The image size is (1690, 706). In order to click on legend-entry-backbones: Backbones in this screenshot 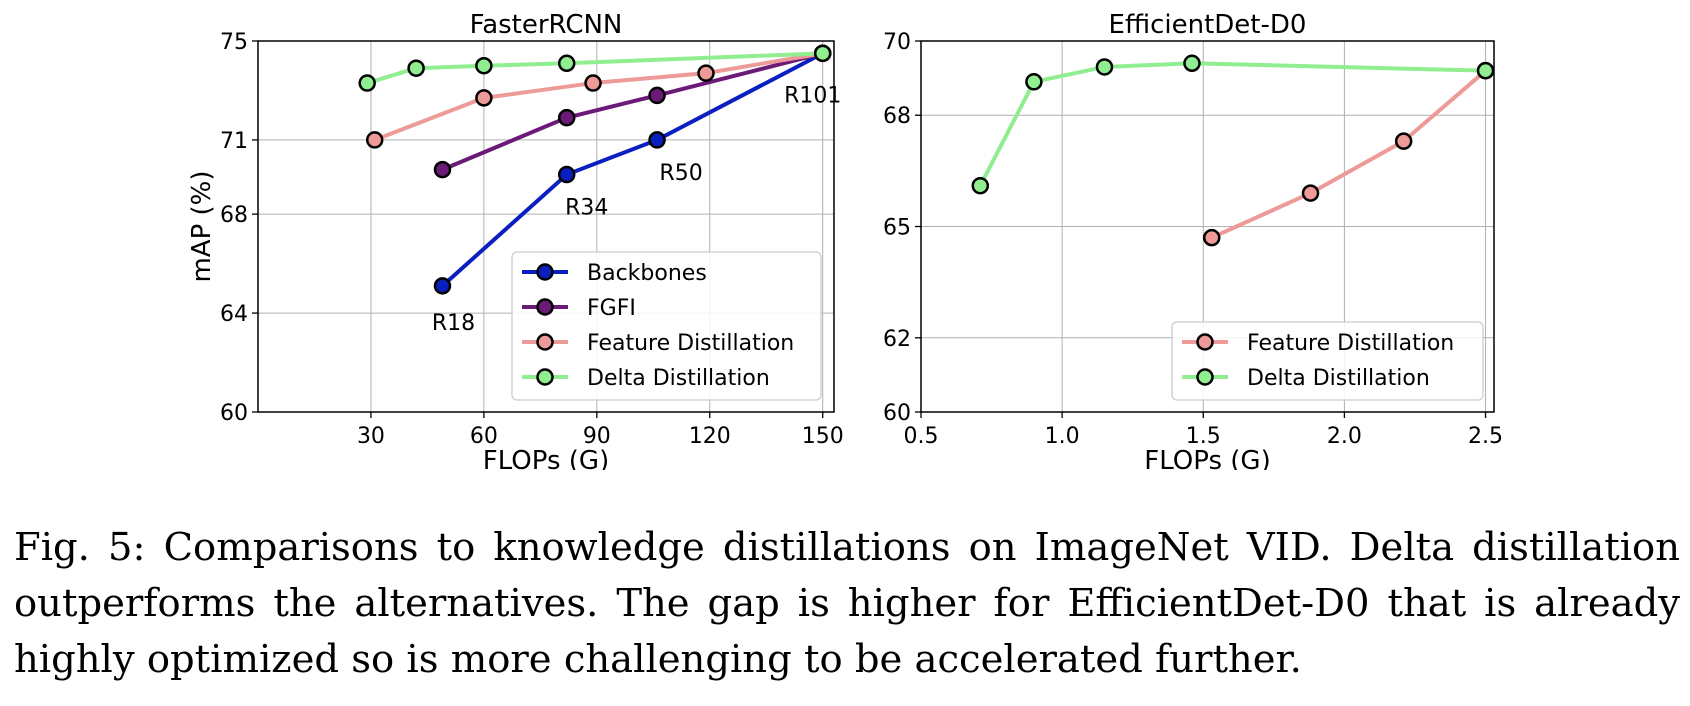, I will do `click(614, 273)`.